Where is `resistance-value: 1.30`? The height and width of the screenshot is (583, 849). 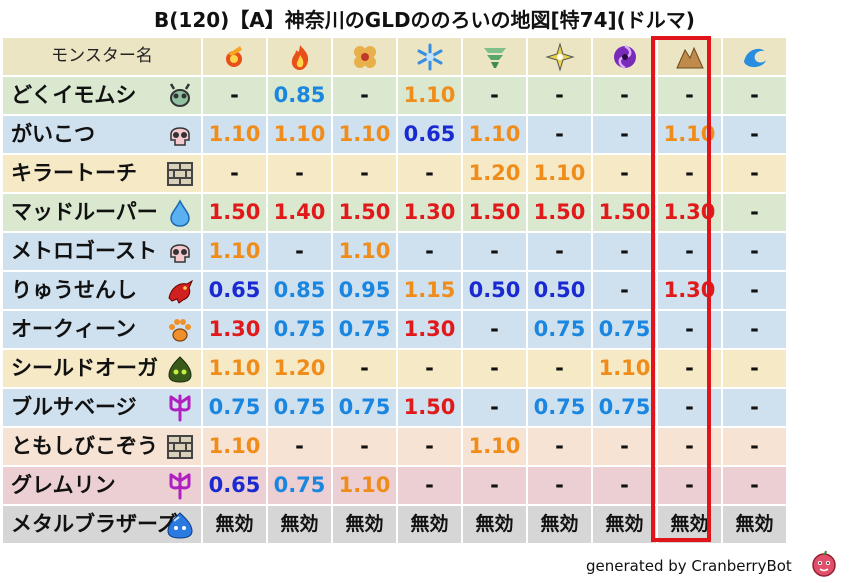
resistance-value: 1.30 is located at coordinates (689, 290).